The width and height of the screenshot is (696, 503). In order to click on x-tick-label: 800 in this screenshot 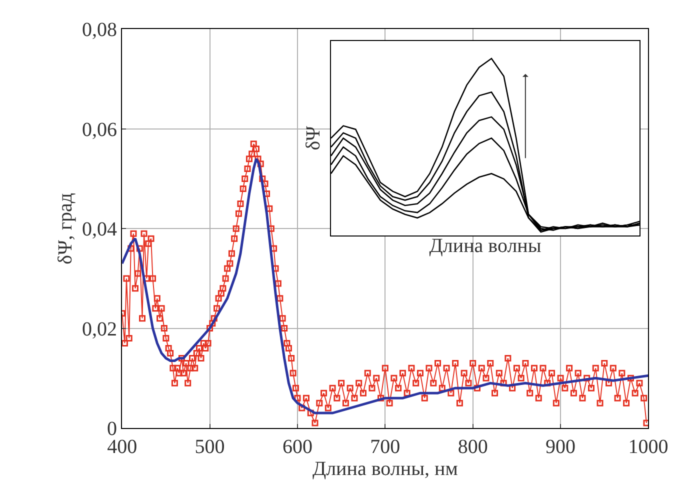, I will do `click(473, 447)`.